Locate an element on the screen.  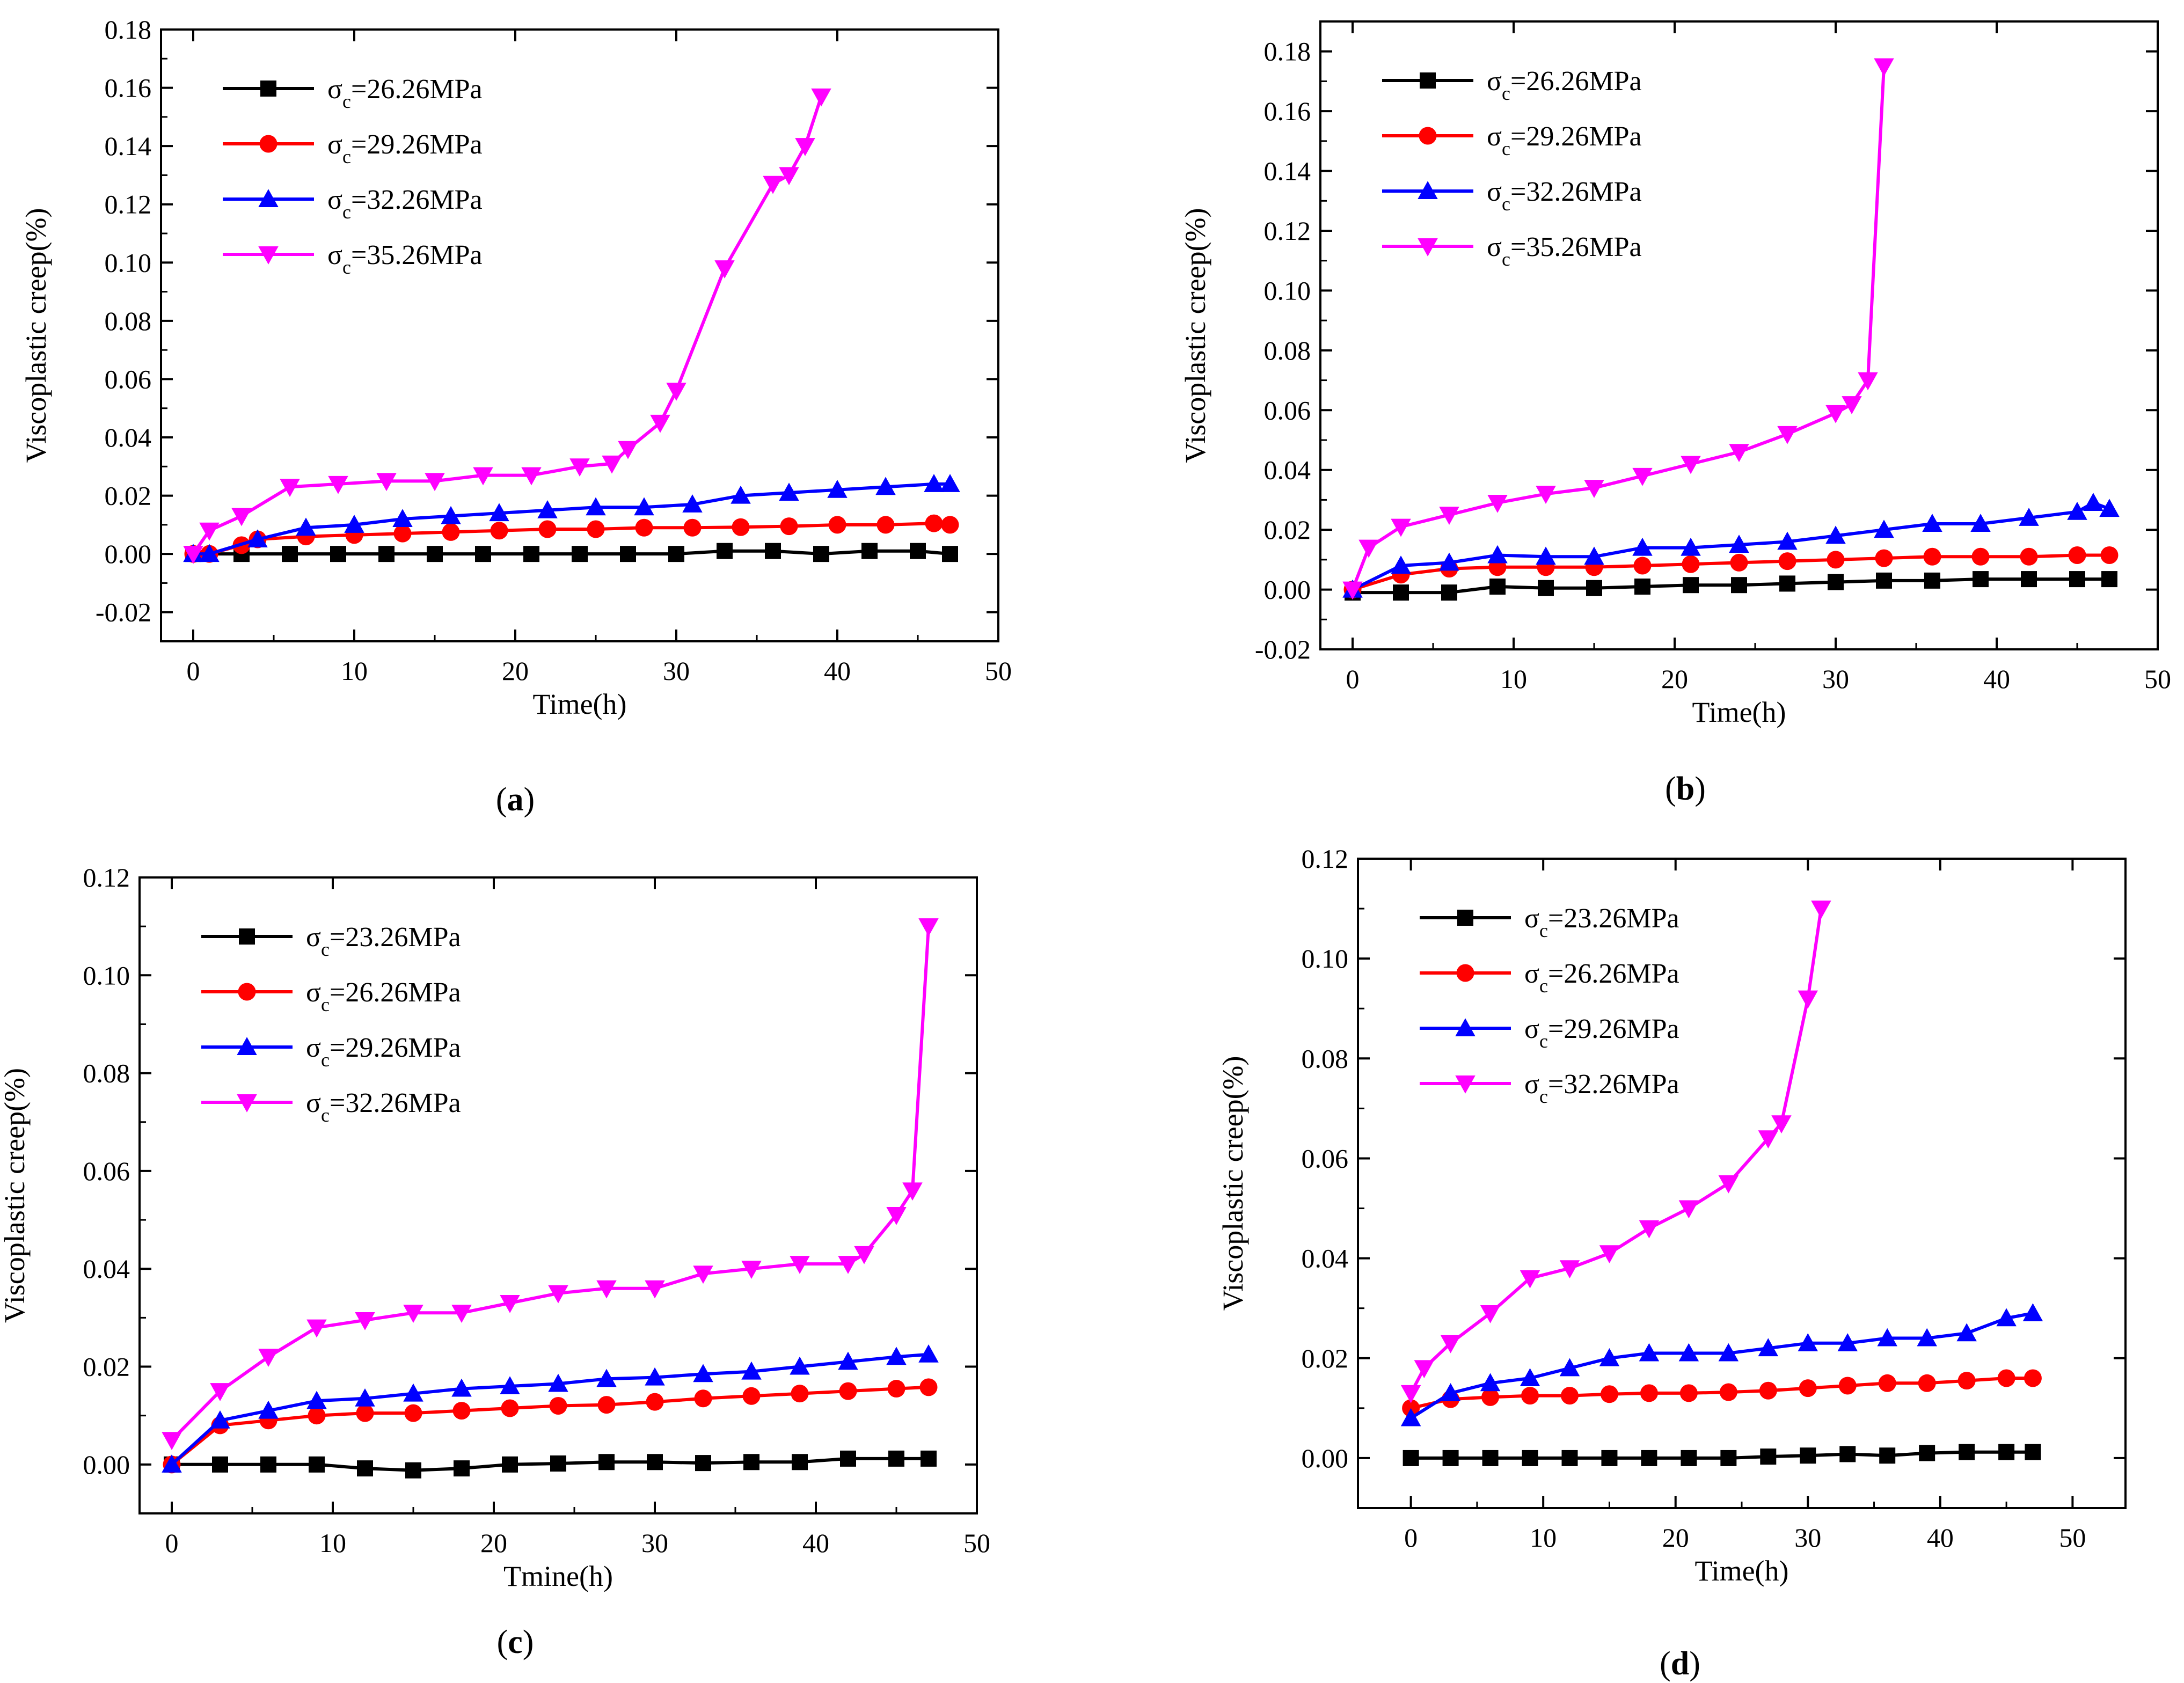
panel-label-letter: a is located at coordinates (515, 799).